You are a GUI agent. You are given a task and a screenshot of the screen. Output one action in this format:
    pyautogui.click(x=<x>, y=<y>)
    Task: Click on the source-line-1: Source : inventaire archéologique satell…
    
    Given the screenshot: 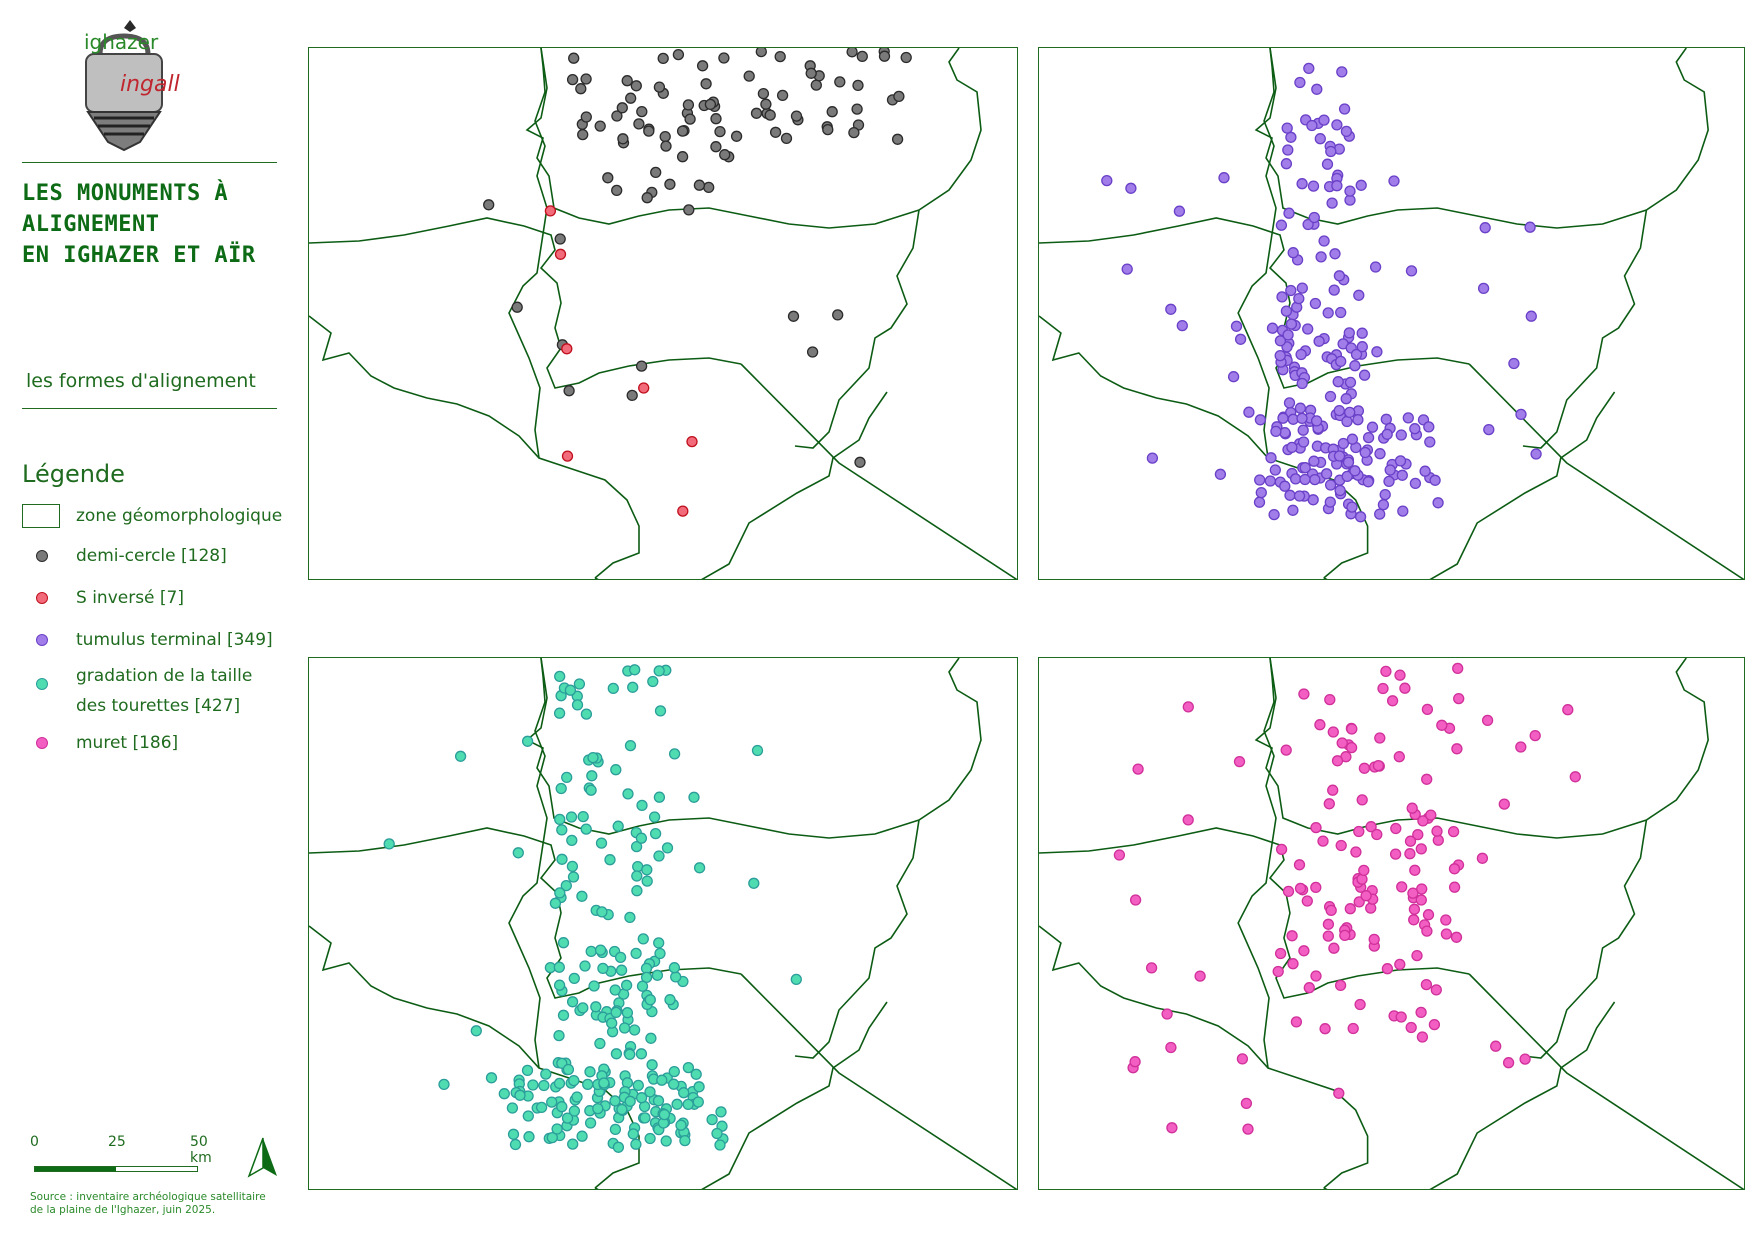 What is the action you would take?
    pyautogui.click(x=148, y=1197)
    